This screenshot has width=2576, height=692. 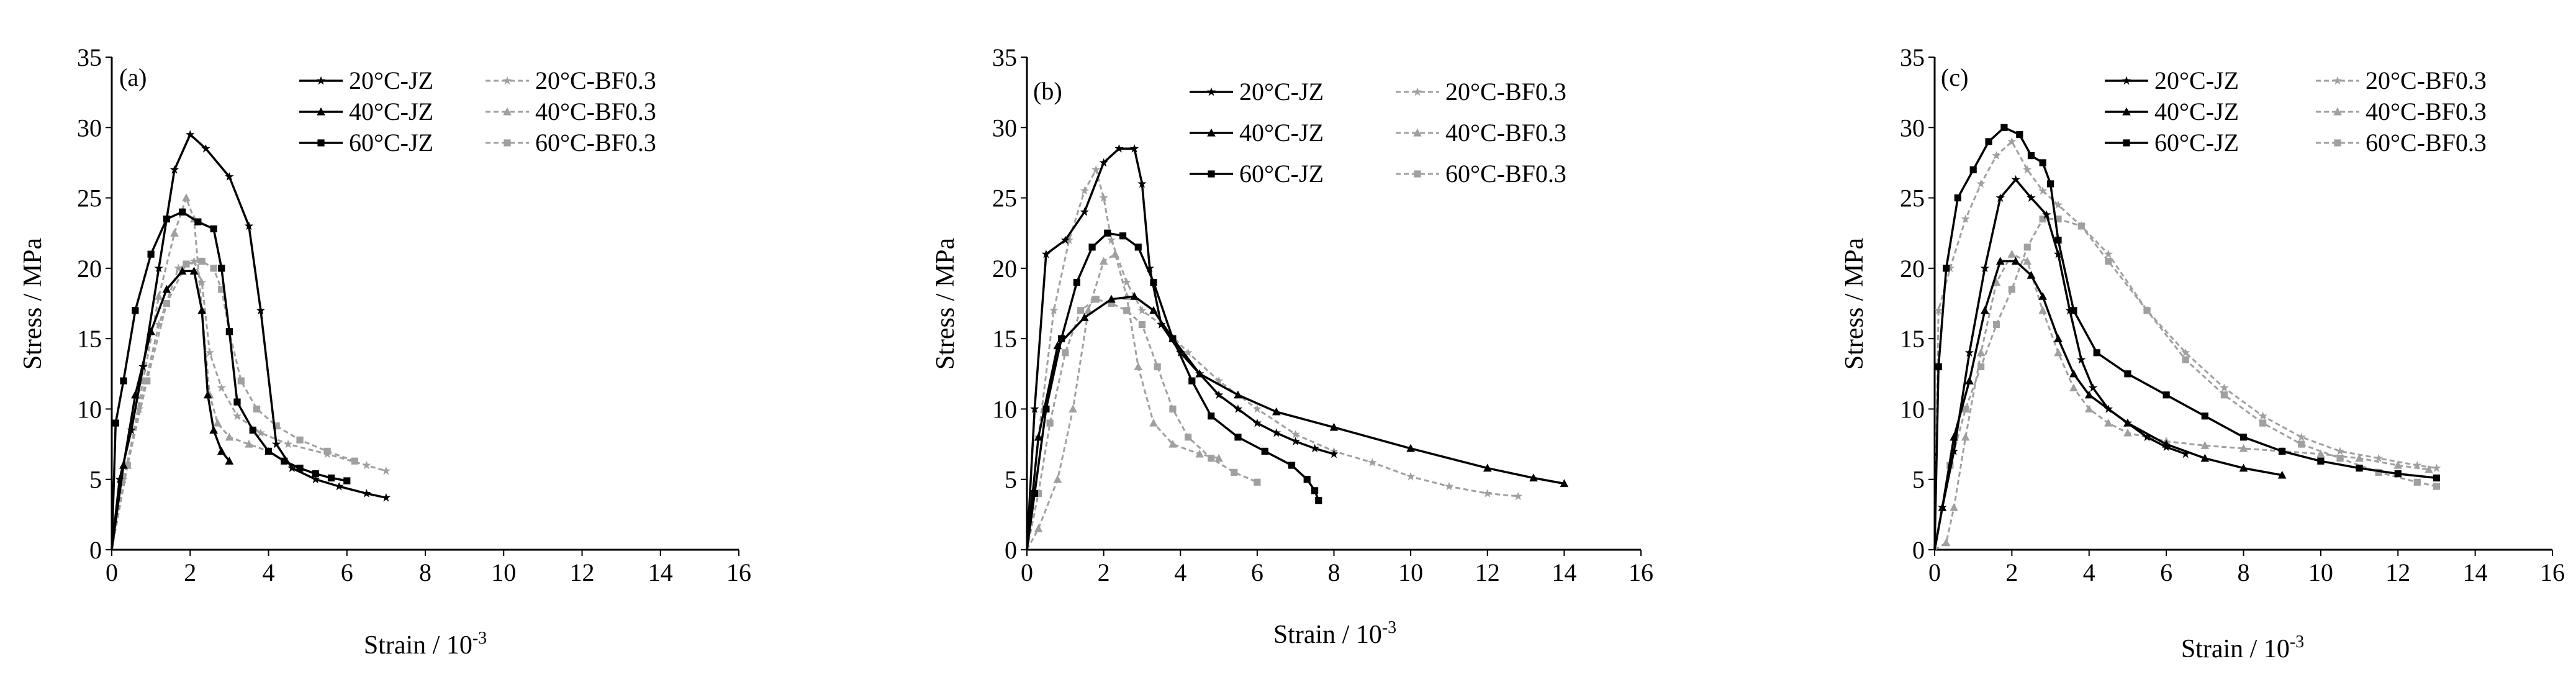 I want to click on x-axis-label-sup: -3, so click(x=2297, y=642).